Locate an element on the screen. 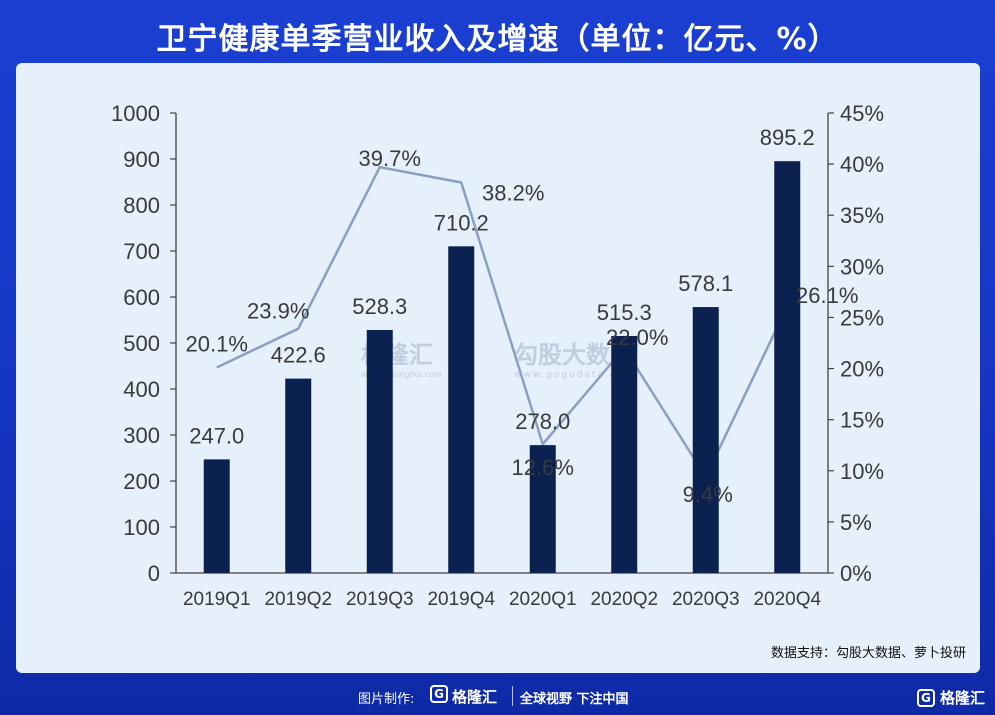 Image resolution: width=995 pixels, height=715 pixels. corner-brand: 格隆汇 is located at coordinates (962, 698).